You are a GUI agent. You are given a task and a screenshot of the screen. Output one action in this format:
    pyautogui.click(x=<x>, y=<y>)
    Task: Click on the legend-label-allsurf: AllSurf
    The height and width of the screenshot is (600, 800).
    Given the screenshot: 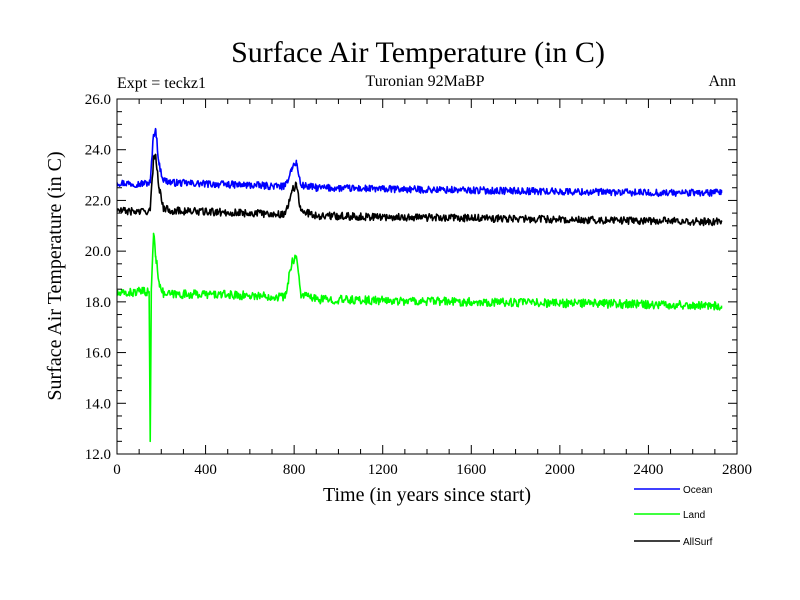 What is the action you would take?
    pyautogui.click(x=698, y=542)
    